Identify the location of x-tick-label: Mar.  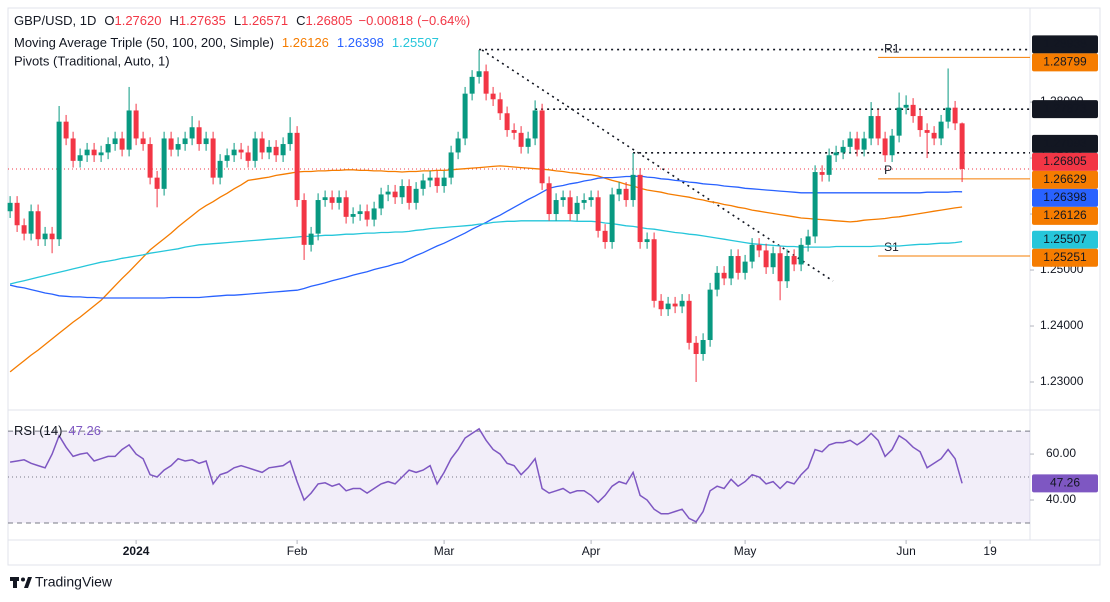
(444, 551).